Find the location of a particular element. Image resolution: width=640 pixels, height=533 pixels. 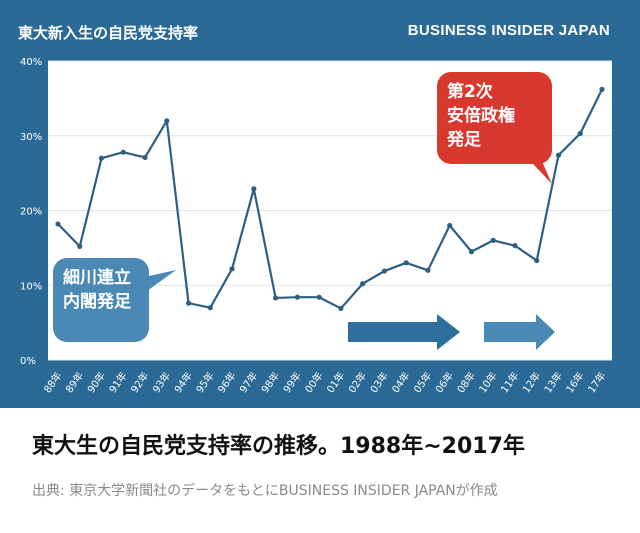

x-tick-label: 01年 is located at coordinates (336, 382).